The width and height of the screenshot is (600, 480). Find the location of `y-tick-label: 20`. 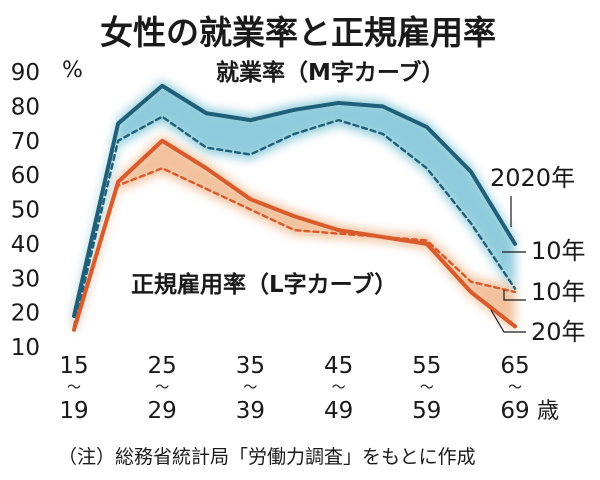

y-tick-label: 20 is located at coordinates (25, 314).